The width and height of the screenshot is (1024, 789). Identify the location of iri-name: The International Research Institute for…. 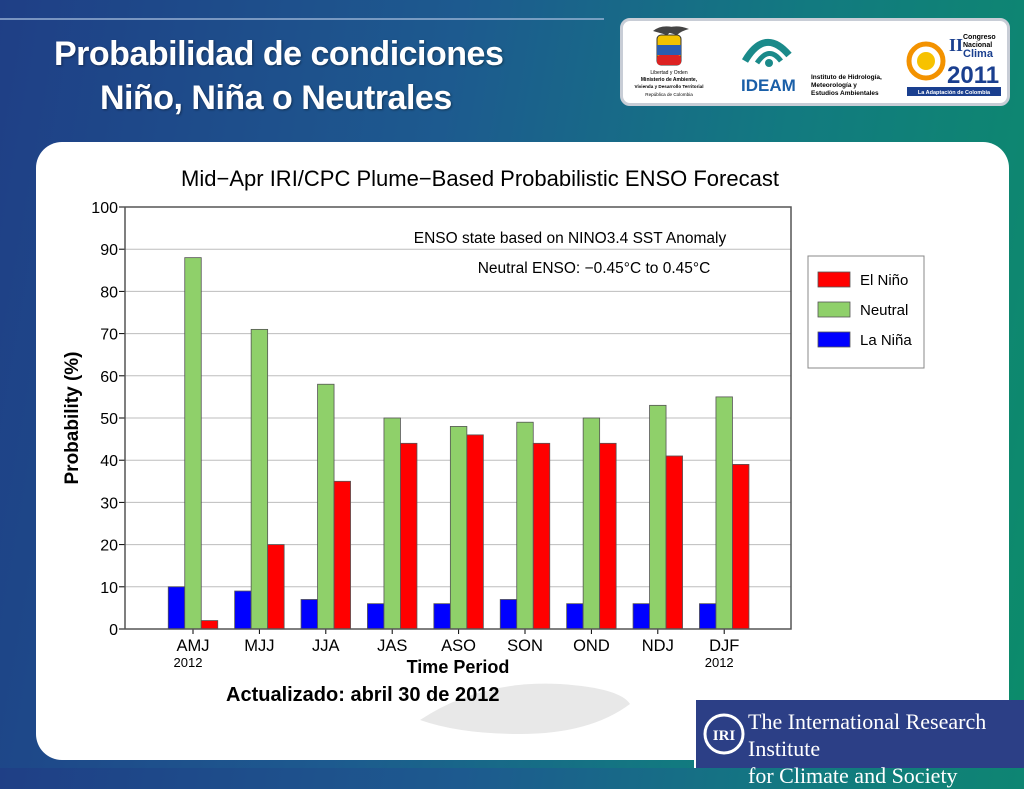
(886, 748).